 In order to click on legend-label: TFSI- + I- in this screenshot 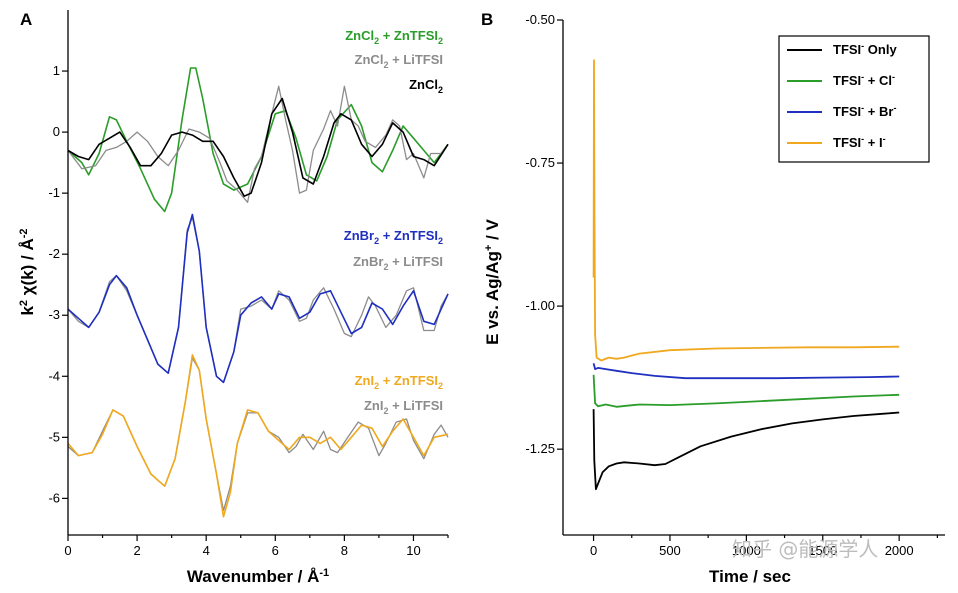, I will do `click(859, 142)`.